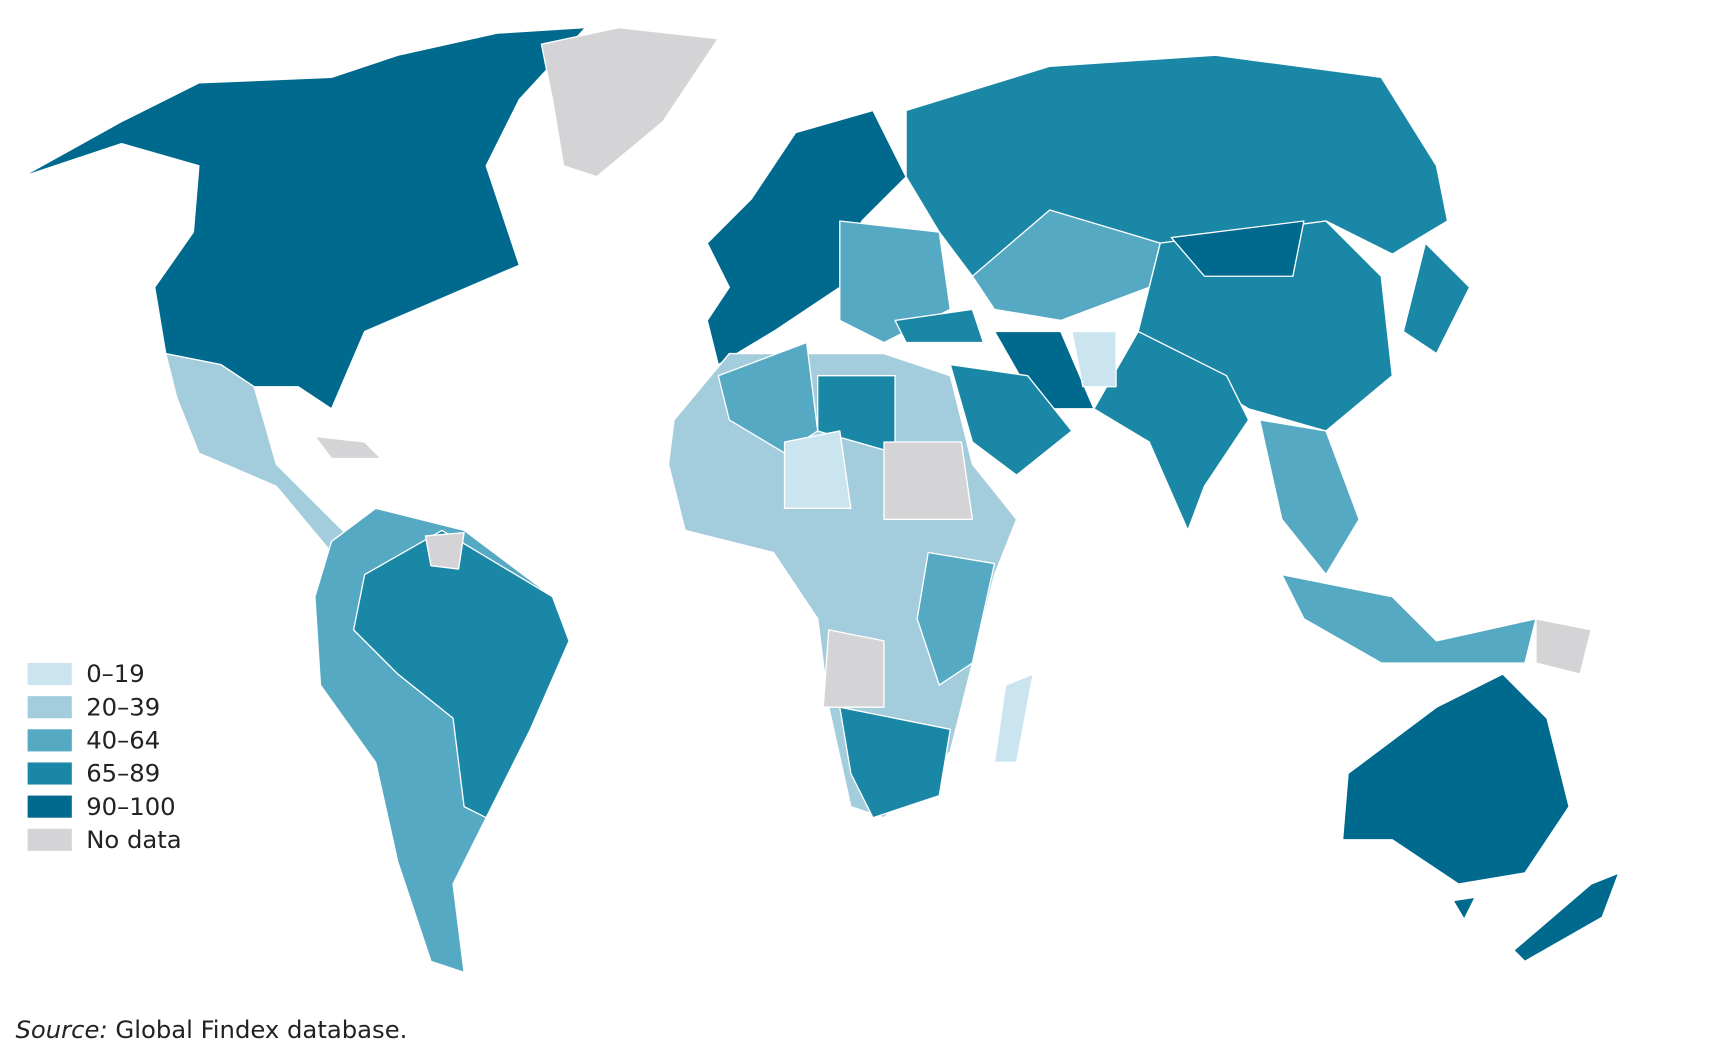  I want to click on tasmania, so click(1464, 908).